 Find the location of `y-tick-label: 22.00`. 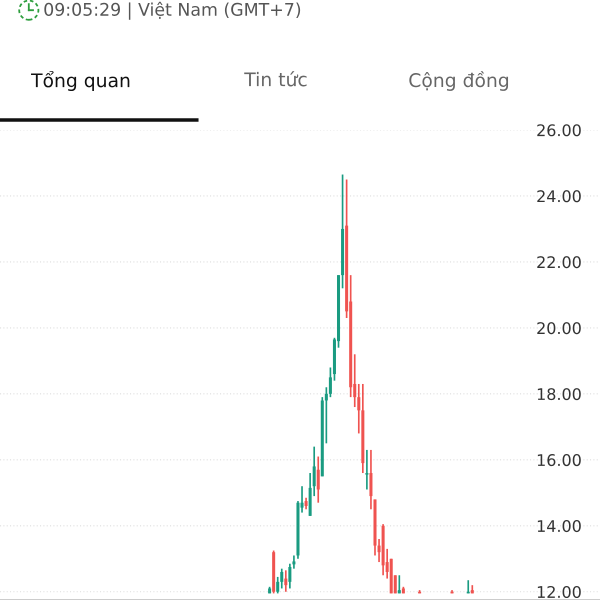

y-tick-label: 22.00 is located at coordinates (559, 262).